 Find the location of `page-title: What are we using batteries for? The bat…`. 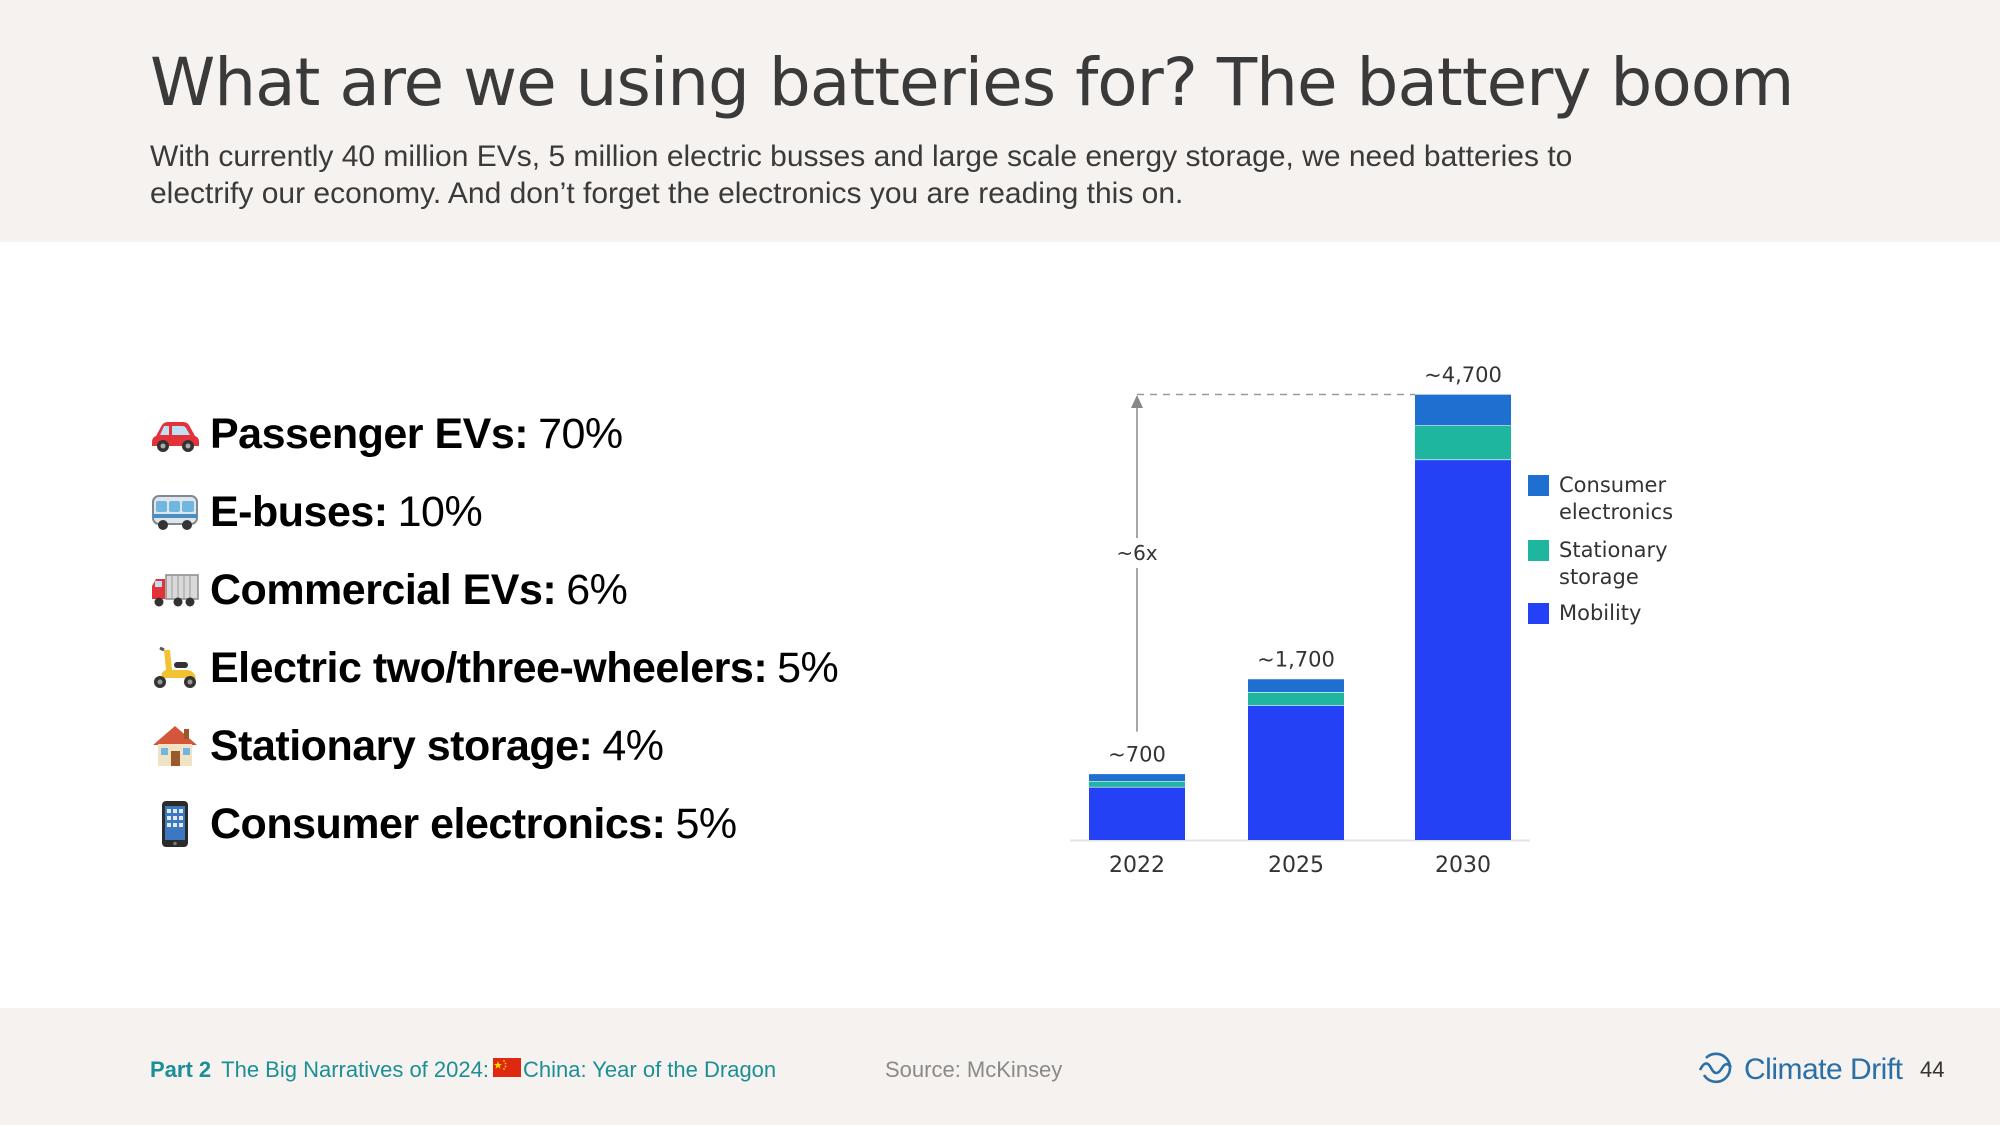

page-title: What are we using batteries for? The bat… is located at coordinates (972, 82).